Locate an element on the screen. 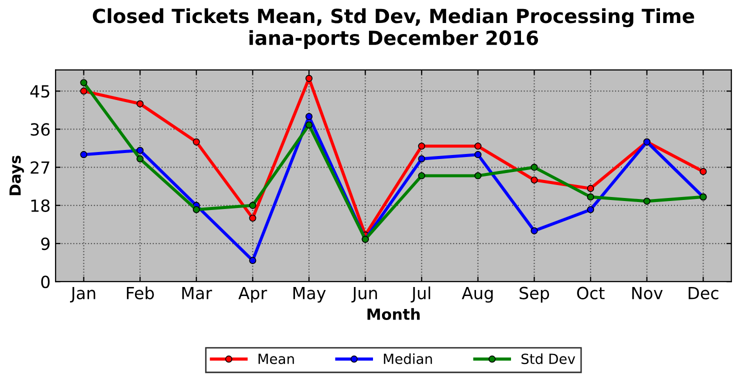 The height and width of the screenshot is (378, 741). x-tick-label: Apr is located at coordinates (253, 294).